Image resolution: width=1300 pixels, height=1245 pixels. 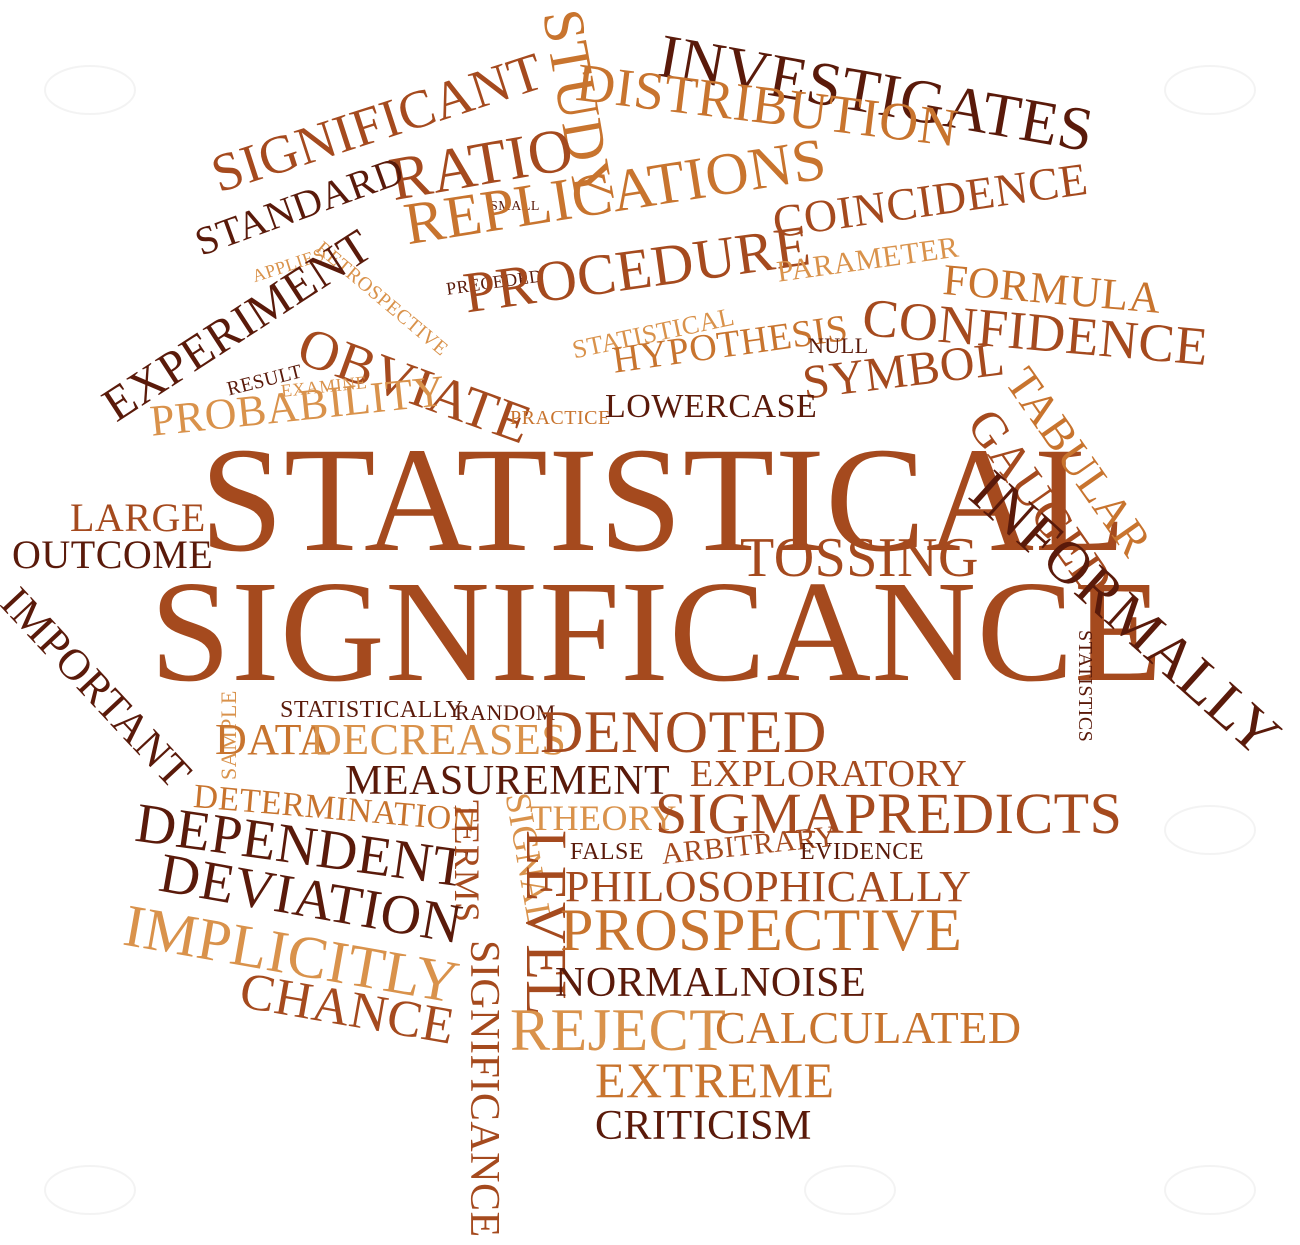 What do you see at coordinates (663, 500) in the screenshot?
I see `word-statistical-main: STATISTICAL` at bounding box center [663, 500].